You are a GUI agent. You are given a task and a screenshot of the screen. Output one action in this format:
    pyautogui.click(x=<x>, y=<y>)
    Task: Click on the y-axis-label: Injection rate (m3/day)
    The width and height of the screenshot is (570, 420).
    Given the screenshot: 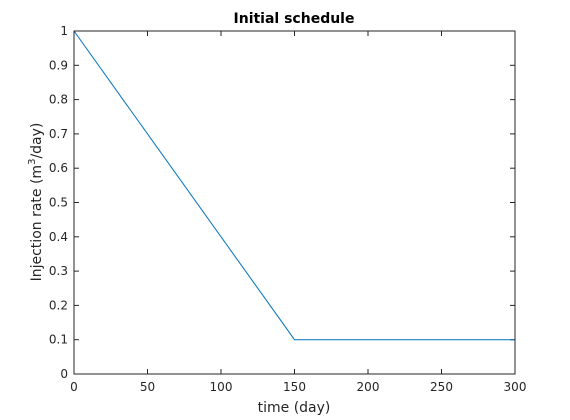 What is the action you would take?
    pyautogui.click(x=36, y=202)
    